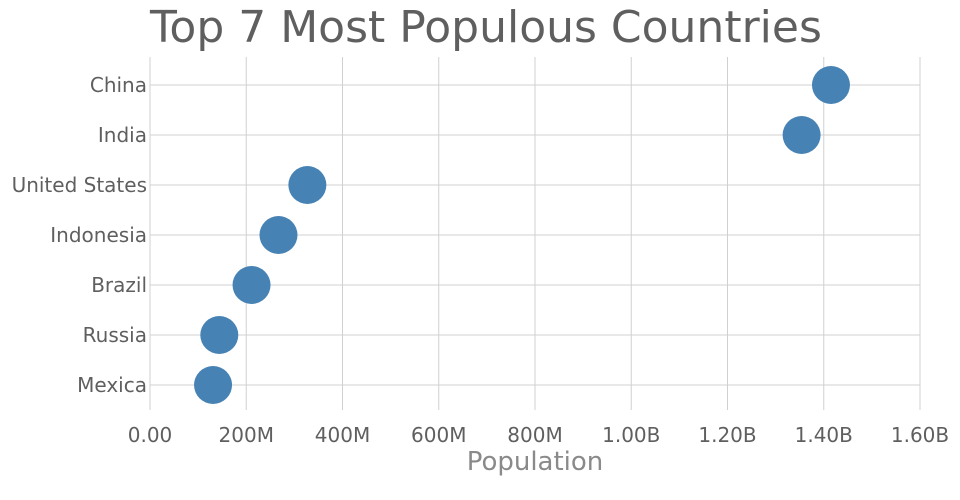 This screenshot has width=960, height=500. I want to click on x-tick-label: 1.40B, so click(824, 435).